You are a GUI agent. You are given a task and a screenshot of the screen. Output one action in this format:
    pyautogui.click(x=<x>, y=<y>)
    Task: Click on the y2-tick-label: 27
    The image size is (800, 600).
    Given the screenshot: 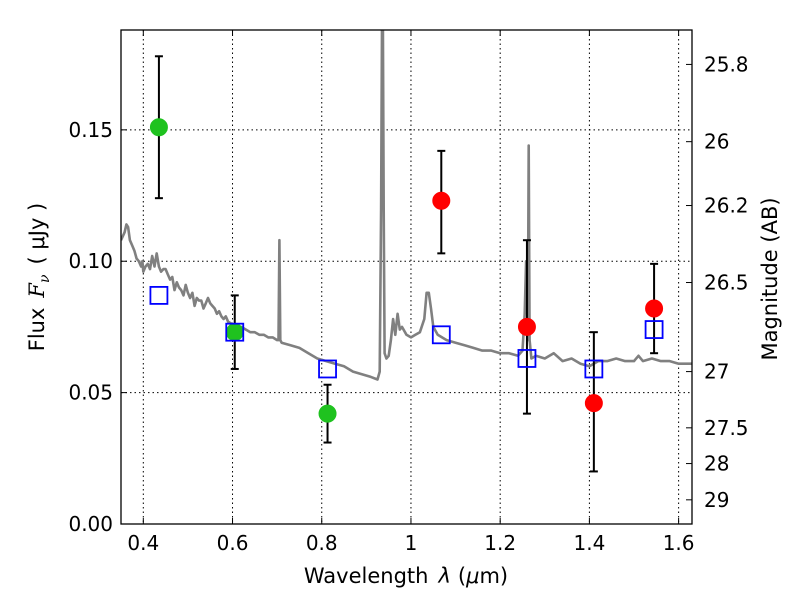 What is the action you would take?
    pyautogui.click(x=716, y=372)
    